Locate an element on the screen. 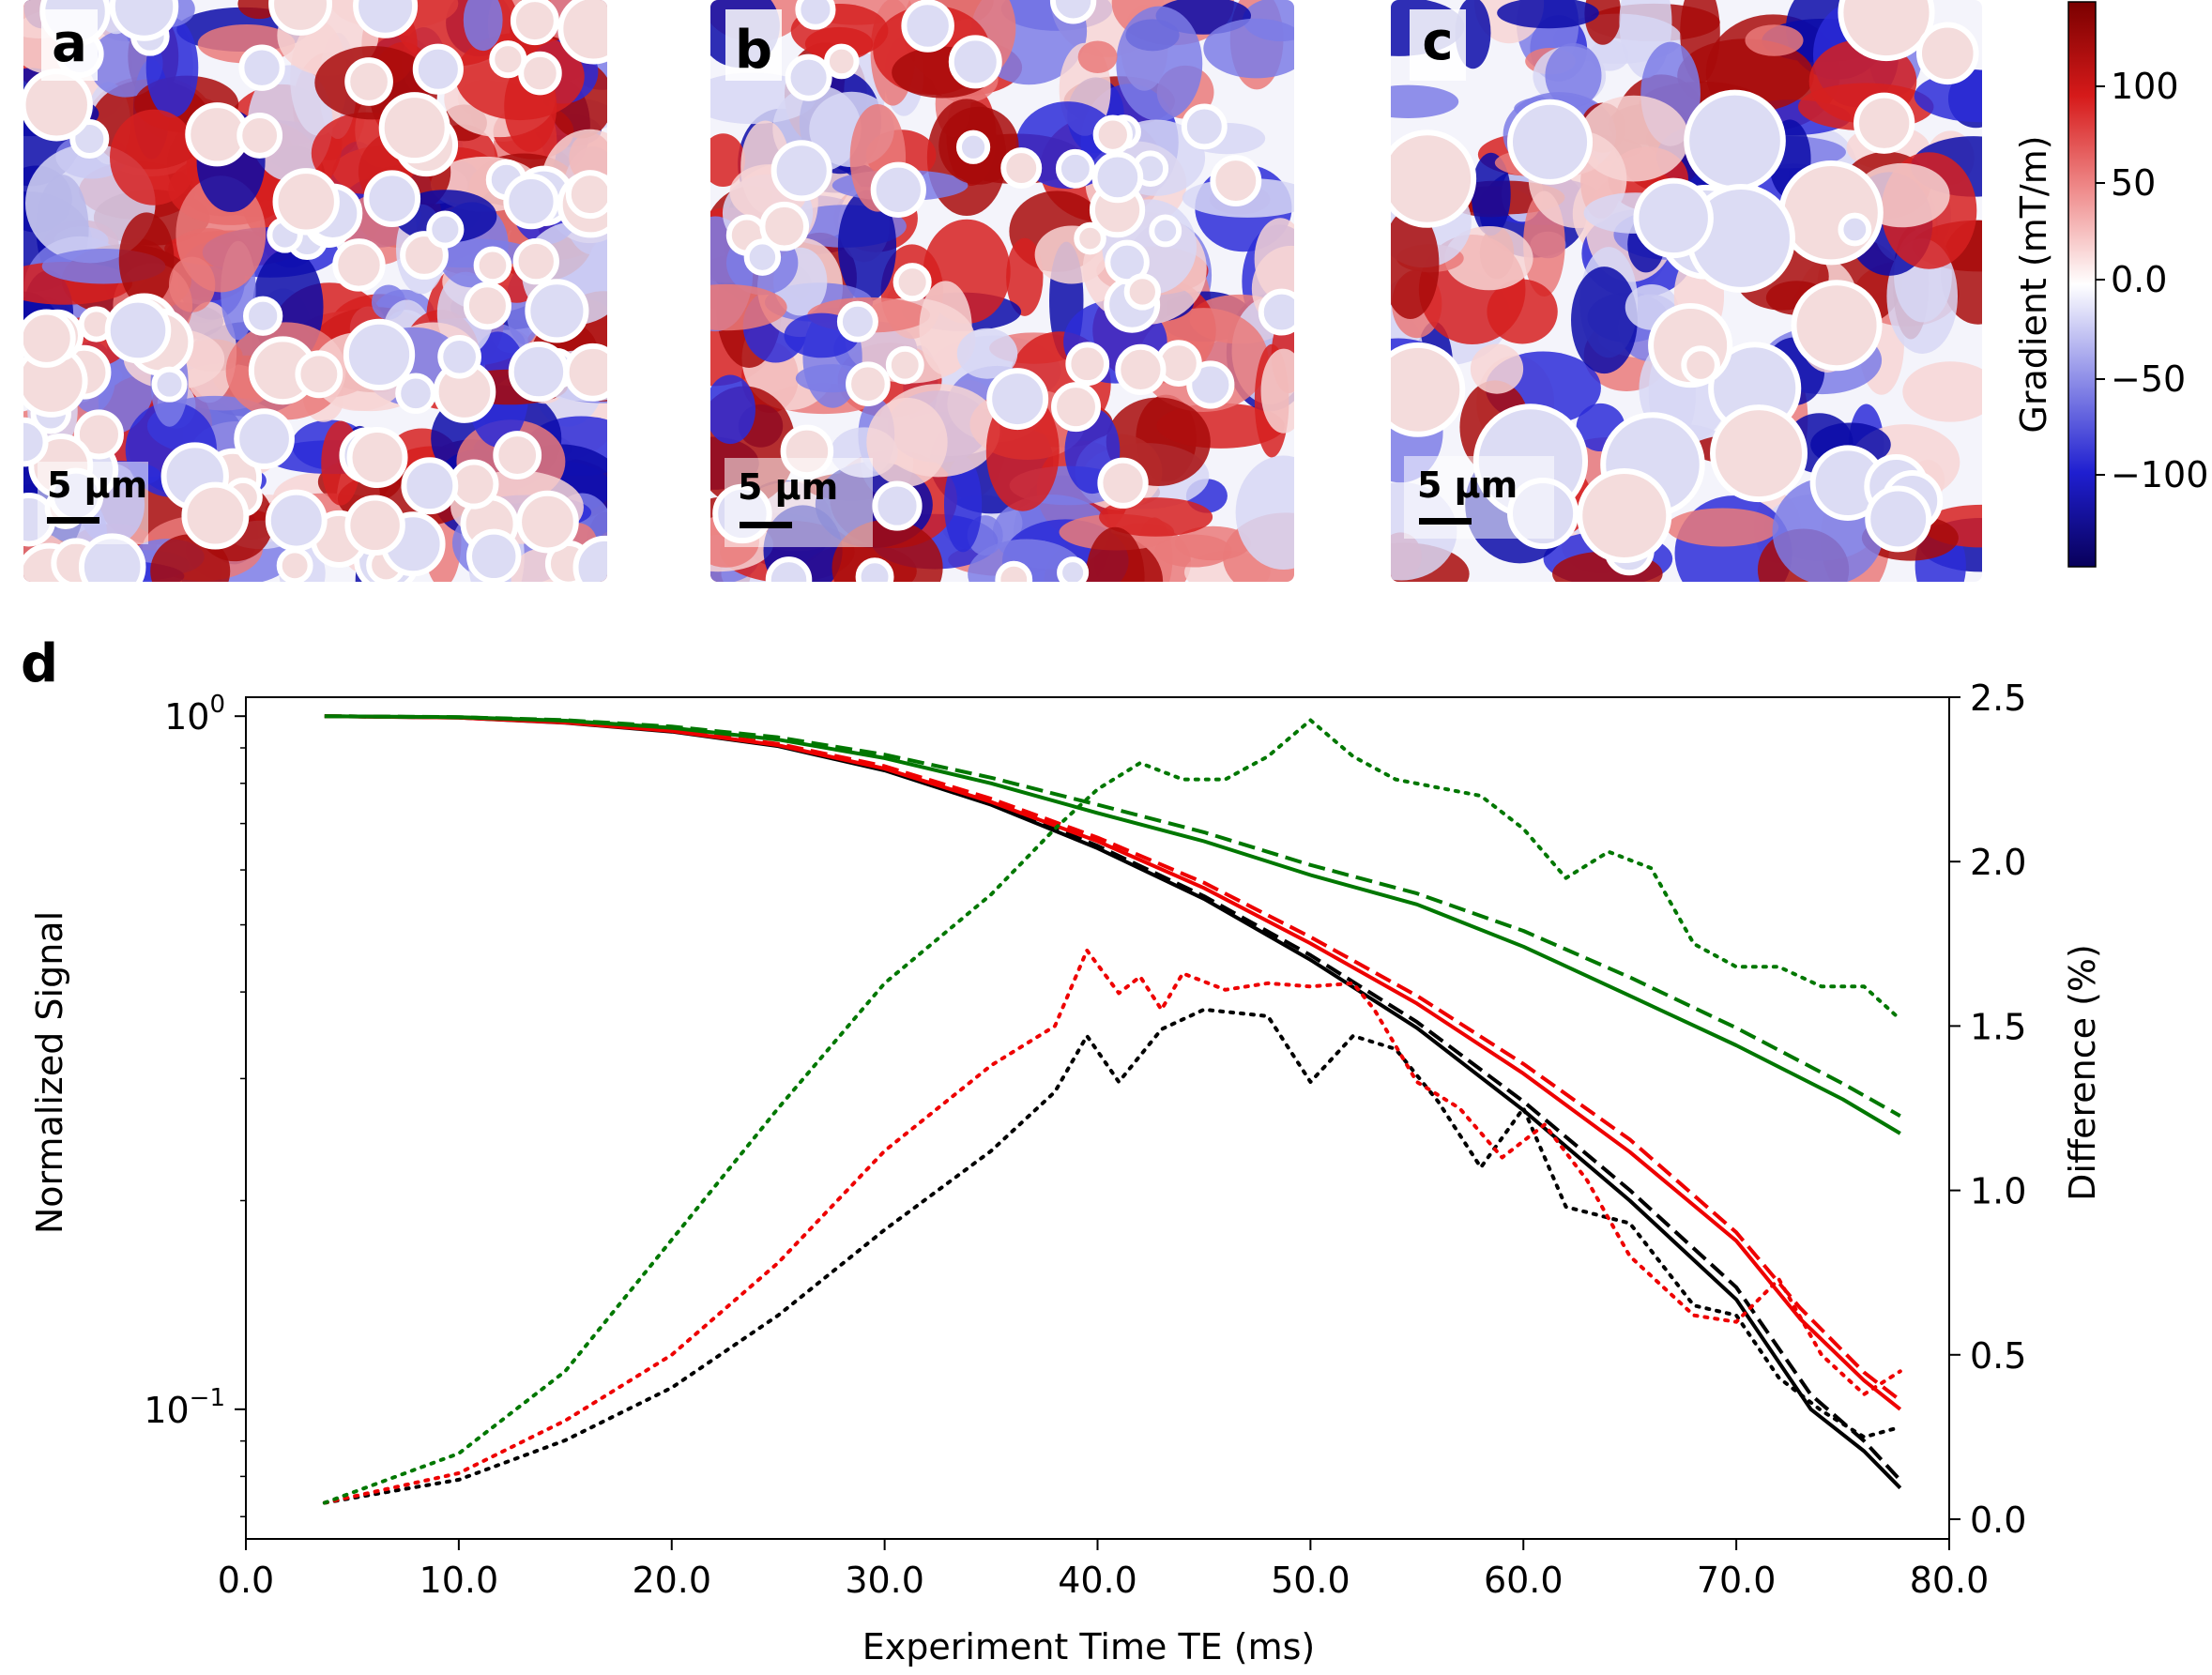  panel-b-label-bg is located at coordinates (753, 45).